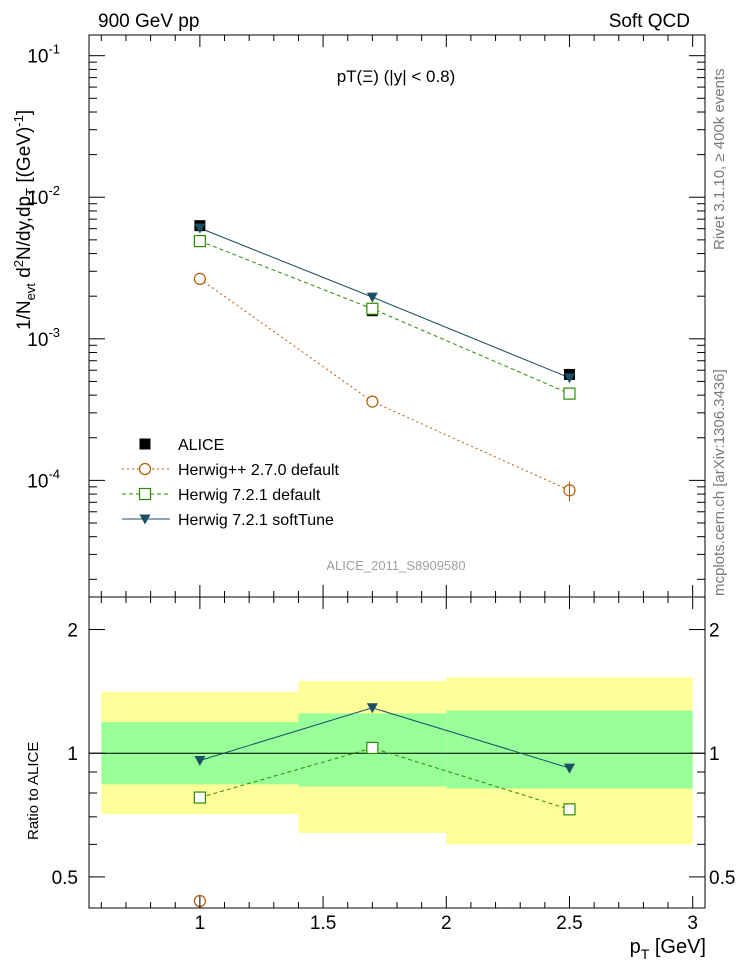 The width and height of the screenshot is (746, 972). I want to click on legend-label: Herwig++ 2.7.0 default, so click(259, 470).